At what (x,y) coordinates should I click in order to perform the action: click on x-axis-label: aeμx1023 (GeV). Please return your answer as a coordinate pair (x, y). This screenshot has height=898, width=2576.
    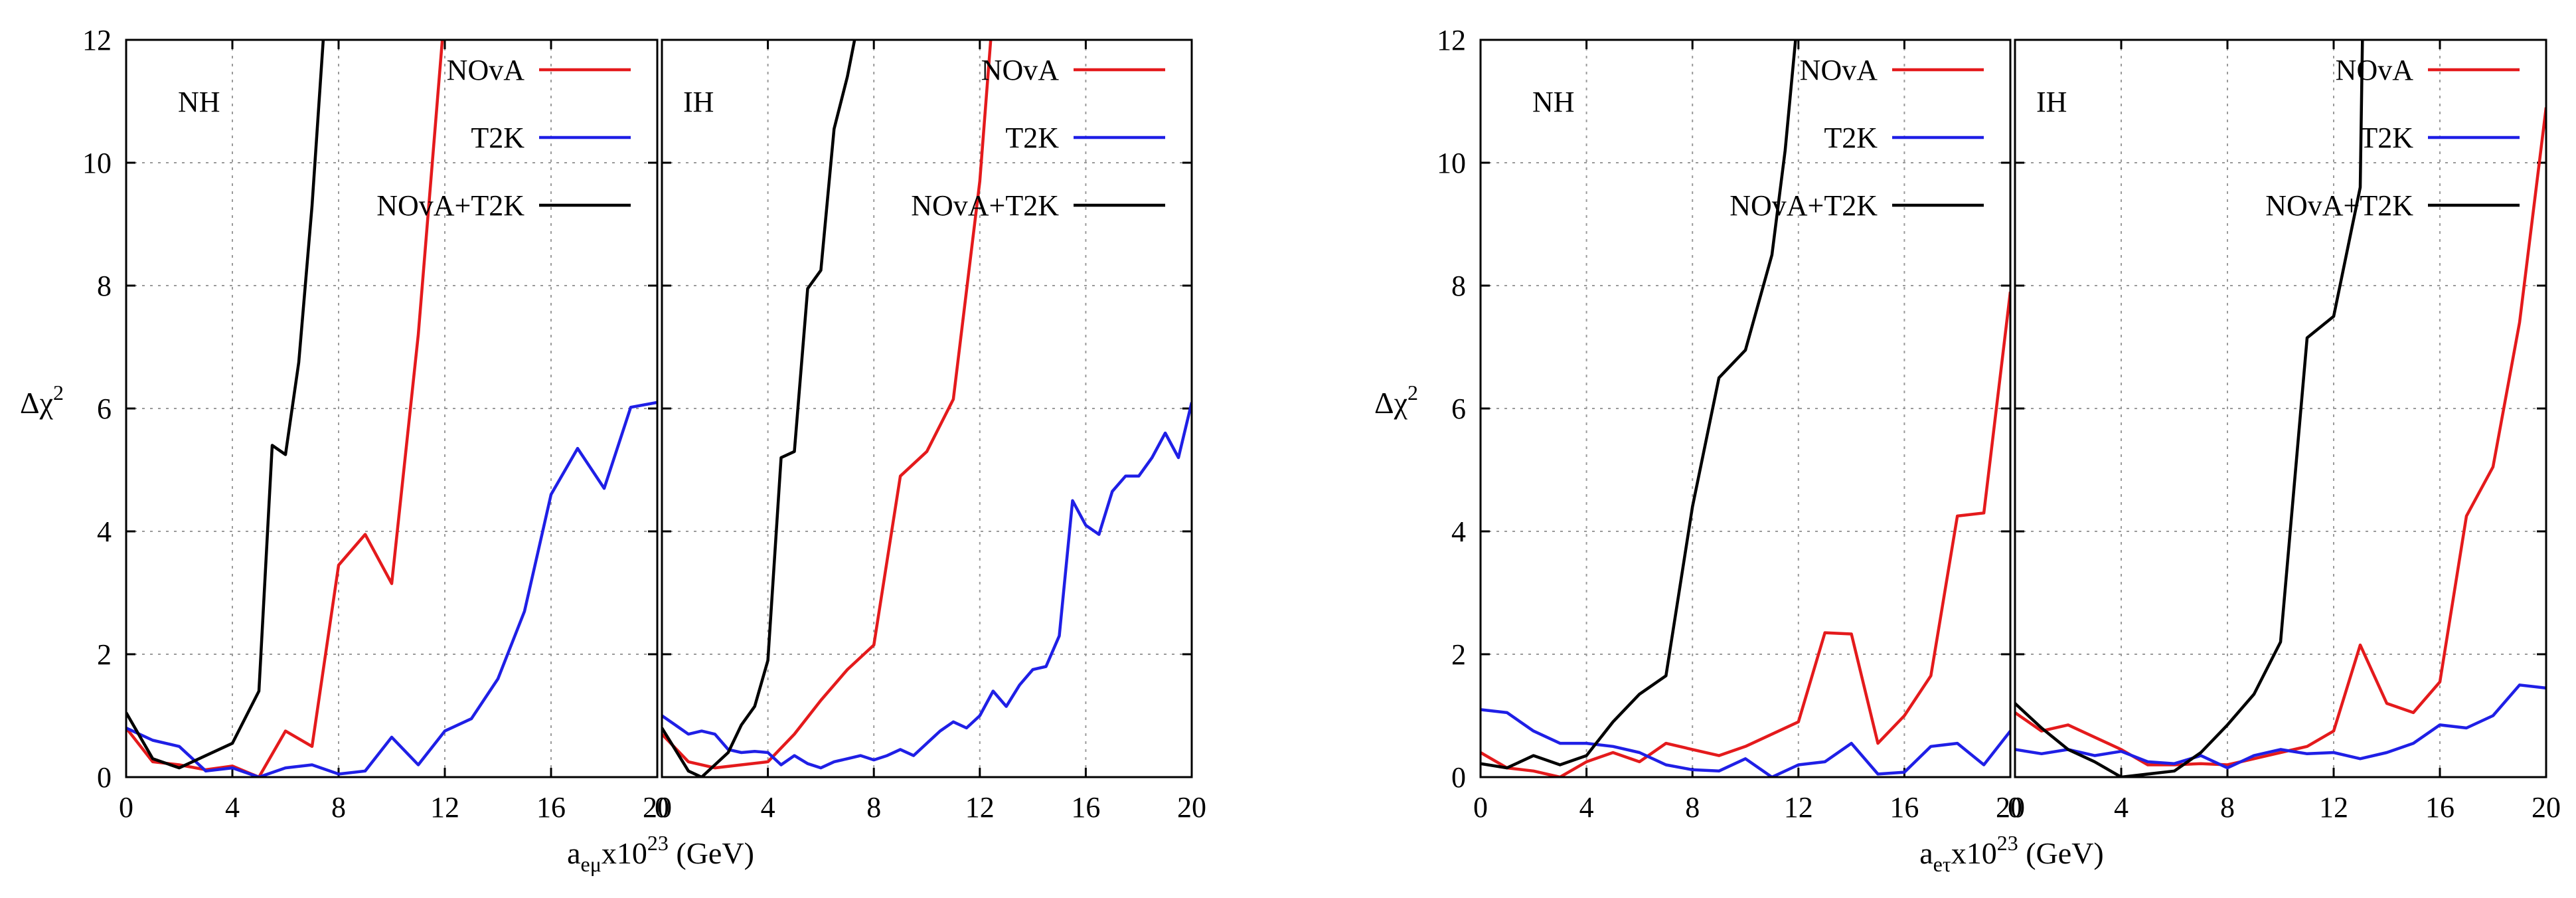
    Looking at the image, I should click on (660, 853).